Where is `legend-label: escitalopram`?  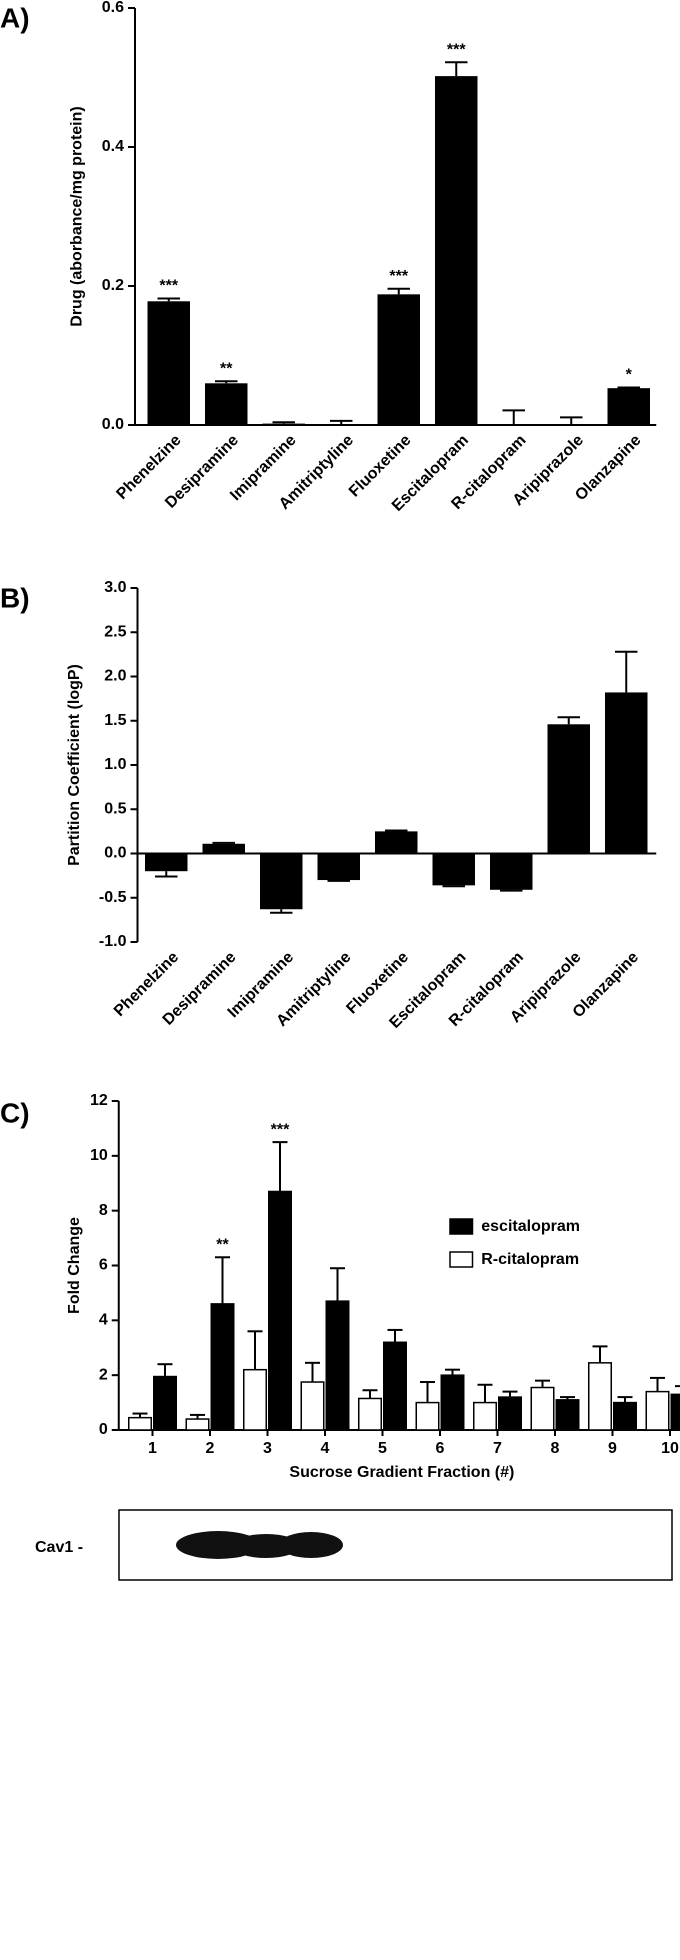
legend-label: escitalopram is located at coordinates (530, 1226).